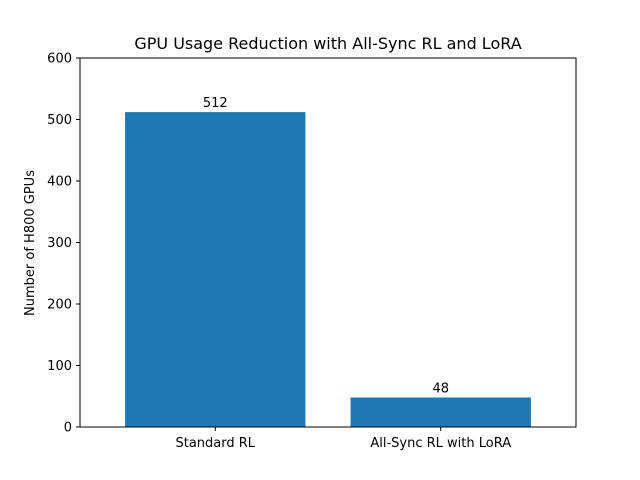 The image size is (640, 480). What do you see at coordinates (440, 388) in the screenshot?
I see `bar-data-label-1: 48` at bounding box center [440, 388].